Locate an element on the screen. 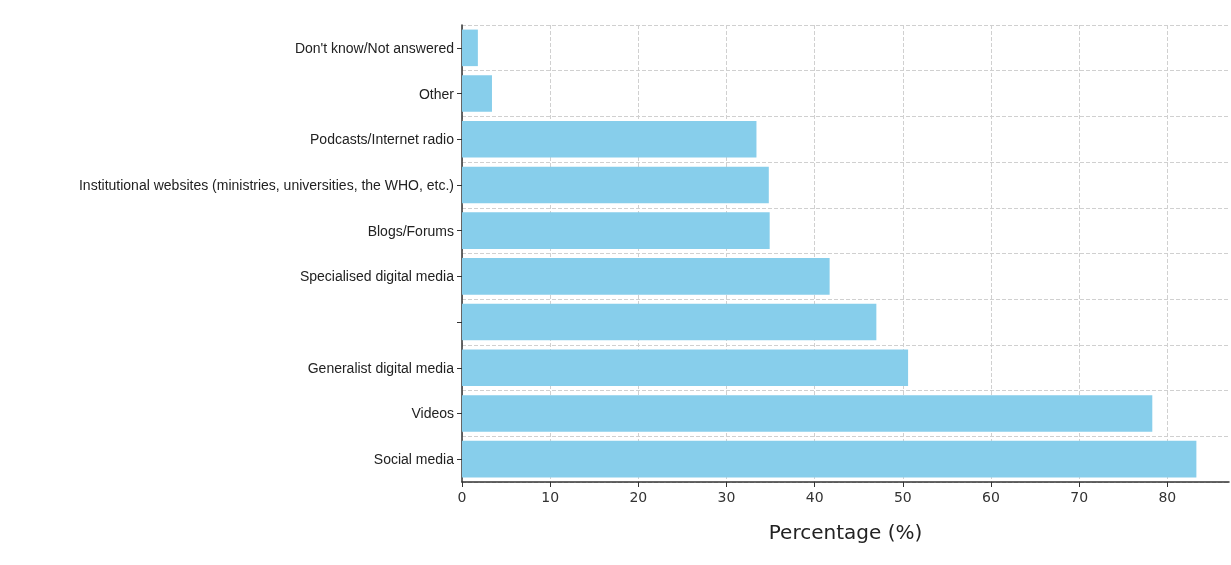  y-tick-label: Institutional websites (ministries, universities, the WHO, etc.) is located at coordinates (266, 184).